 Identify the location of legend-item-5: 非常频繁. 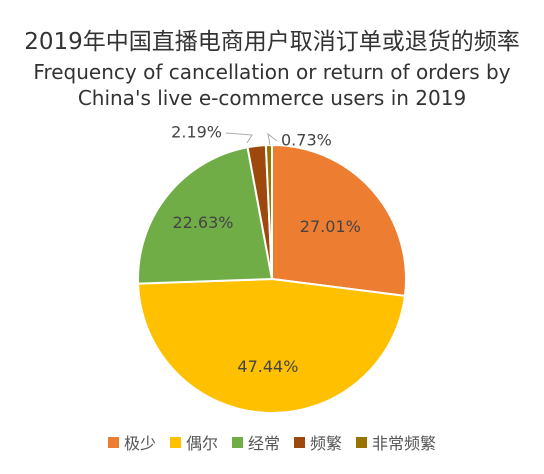
(396, 442).